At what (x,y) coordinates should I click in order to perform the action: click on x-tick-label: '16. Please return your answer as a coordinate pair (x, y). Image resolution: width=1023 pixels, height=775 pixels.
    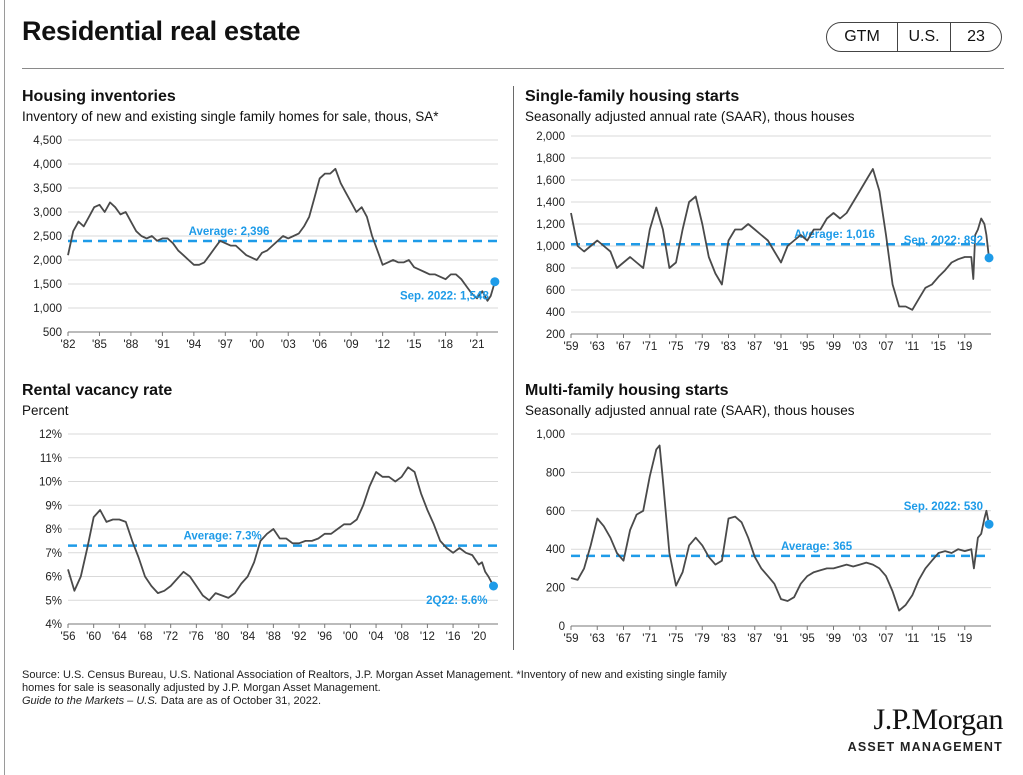
    Looking at the image, I should click on (453, 637).